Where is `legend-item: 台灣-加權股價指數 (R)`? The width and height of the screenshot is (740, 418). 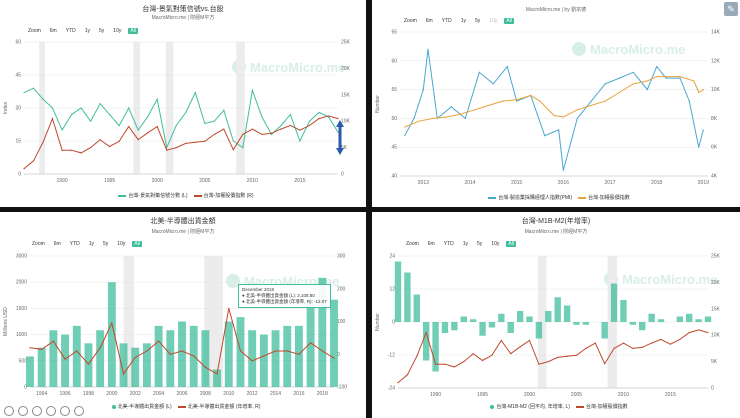
legend-item: 台灣-加權股價指數 (R) is located at coordinates (228, 196).